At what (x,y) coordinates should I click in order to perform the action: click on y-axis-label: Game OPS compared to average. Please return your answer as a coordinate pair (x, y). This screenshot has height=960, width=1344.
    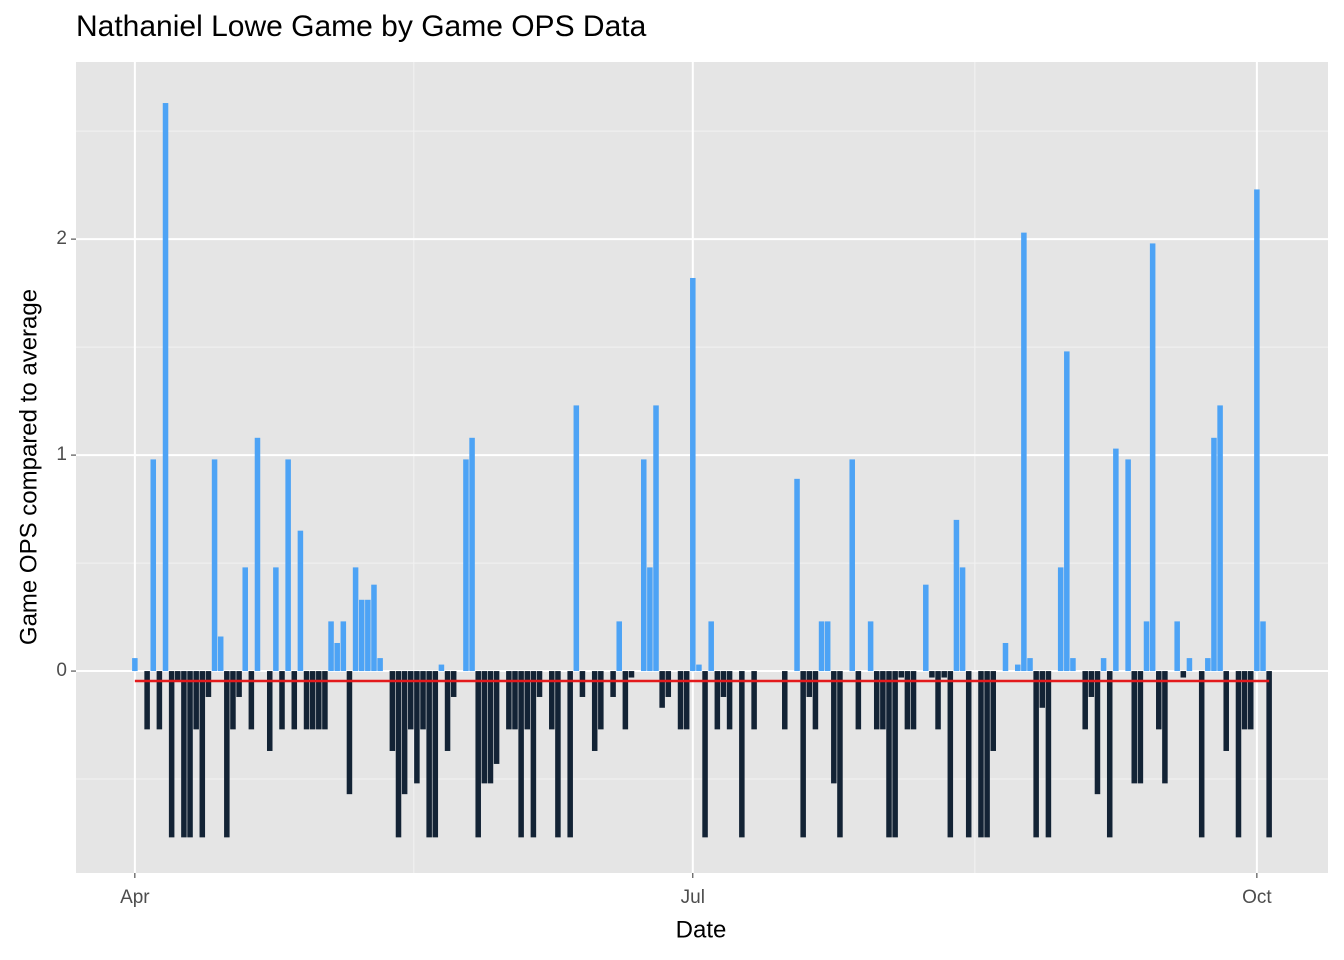
    Looking at the image, I should click on (28, 467).